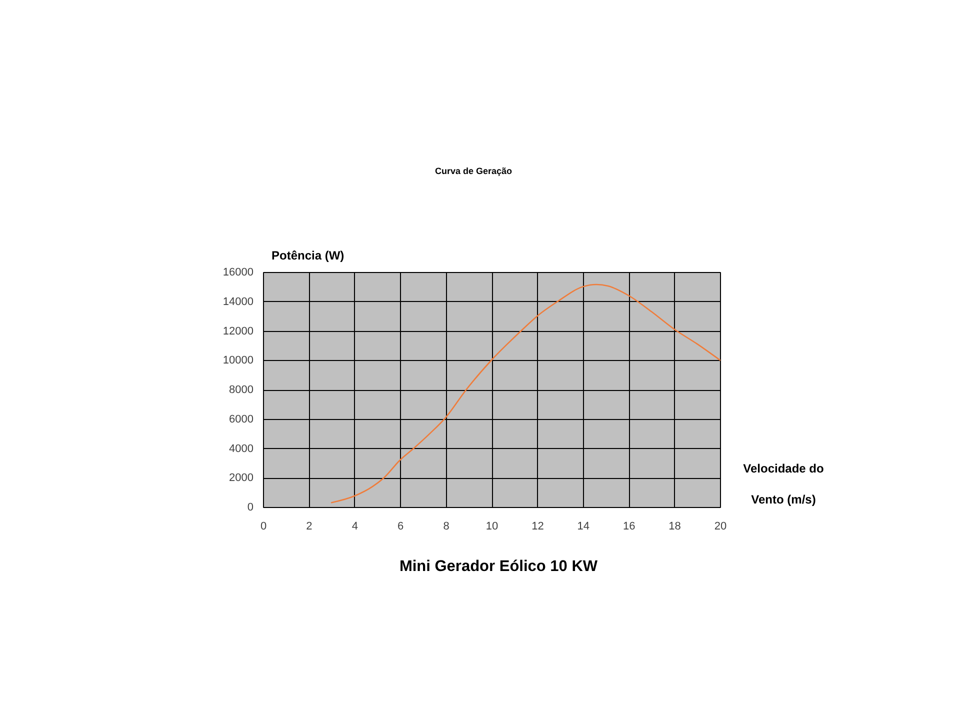 Image resolution: width=960 pixels, height=720 pixels. Describe the element at coordinates (355, 526) in the screenshot. I see `x-tick-label: 4` at that location.